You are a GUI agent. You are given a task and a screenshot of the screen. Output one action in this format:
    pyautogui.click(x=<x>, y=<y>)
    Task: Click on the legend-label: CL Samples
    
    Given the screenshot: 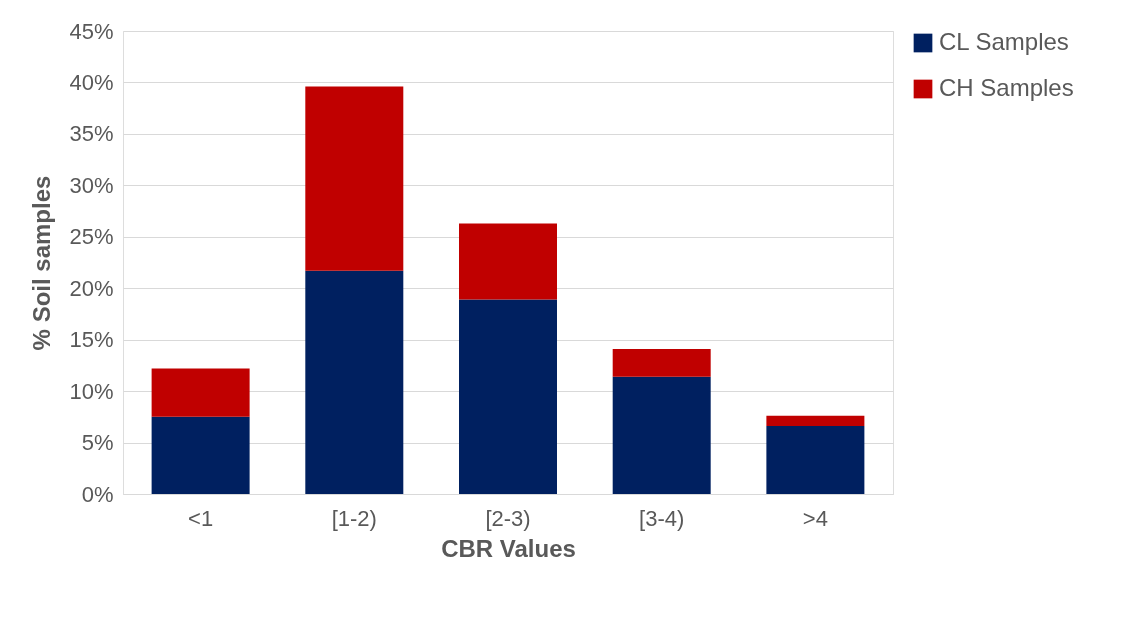 What is the action you would take?
    pyautogui.click(x=1004, y=41)
    